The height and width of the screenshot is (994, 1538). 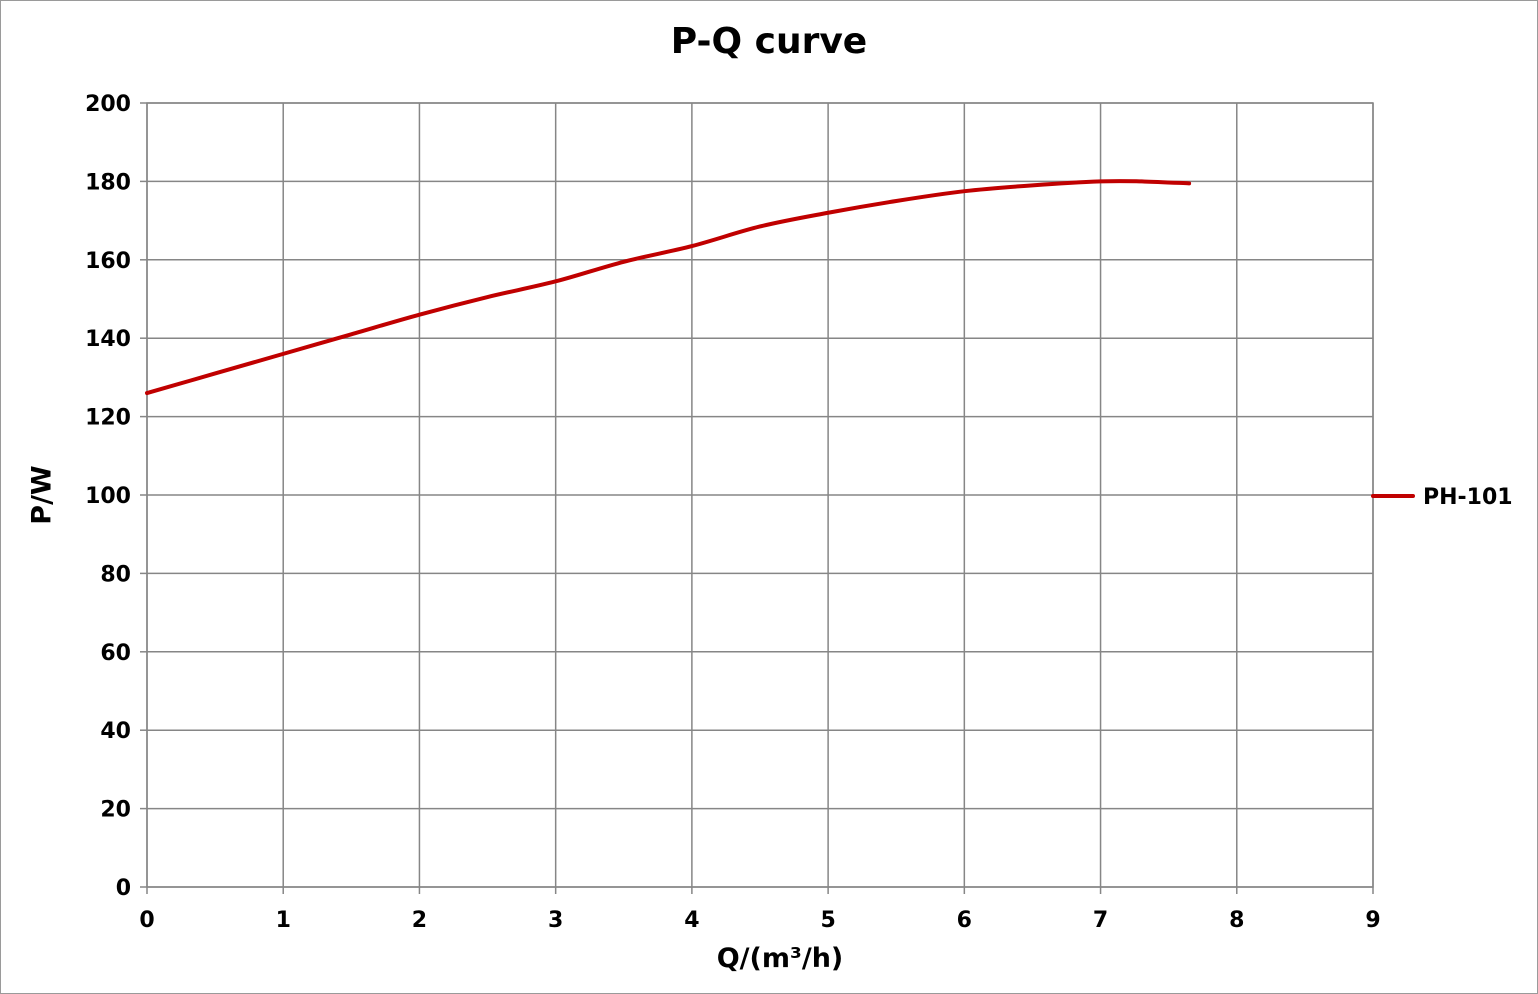 What do you see at coordinates (1236, 920) in the screenshot?
I see `x-tick-label-8: 8` at bounding box center [1236, 920].